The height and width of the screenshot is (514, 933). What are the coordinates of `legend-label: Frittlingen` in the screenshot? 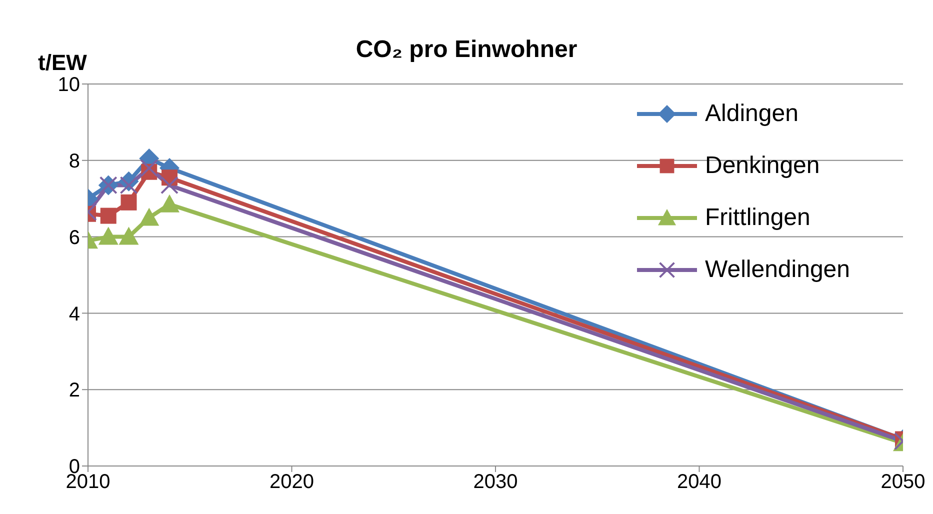 It's located at (757, 218).